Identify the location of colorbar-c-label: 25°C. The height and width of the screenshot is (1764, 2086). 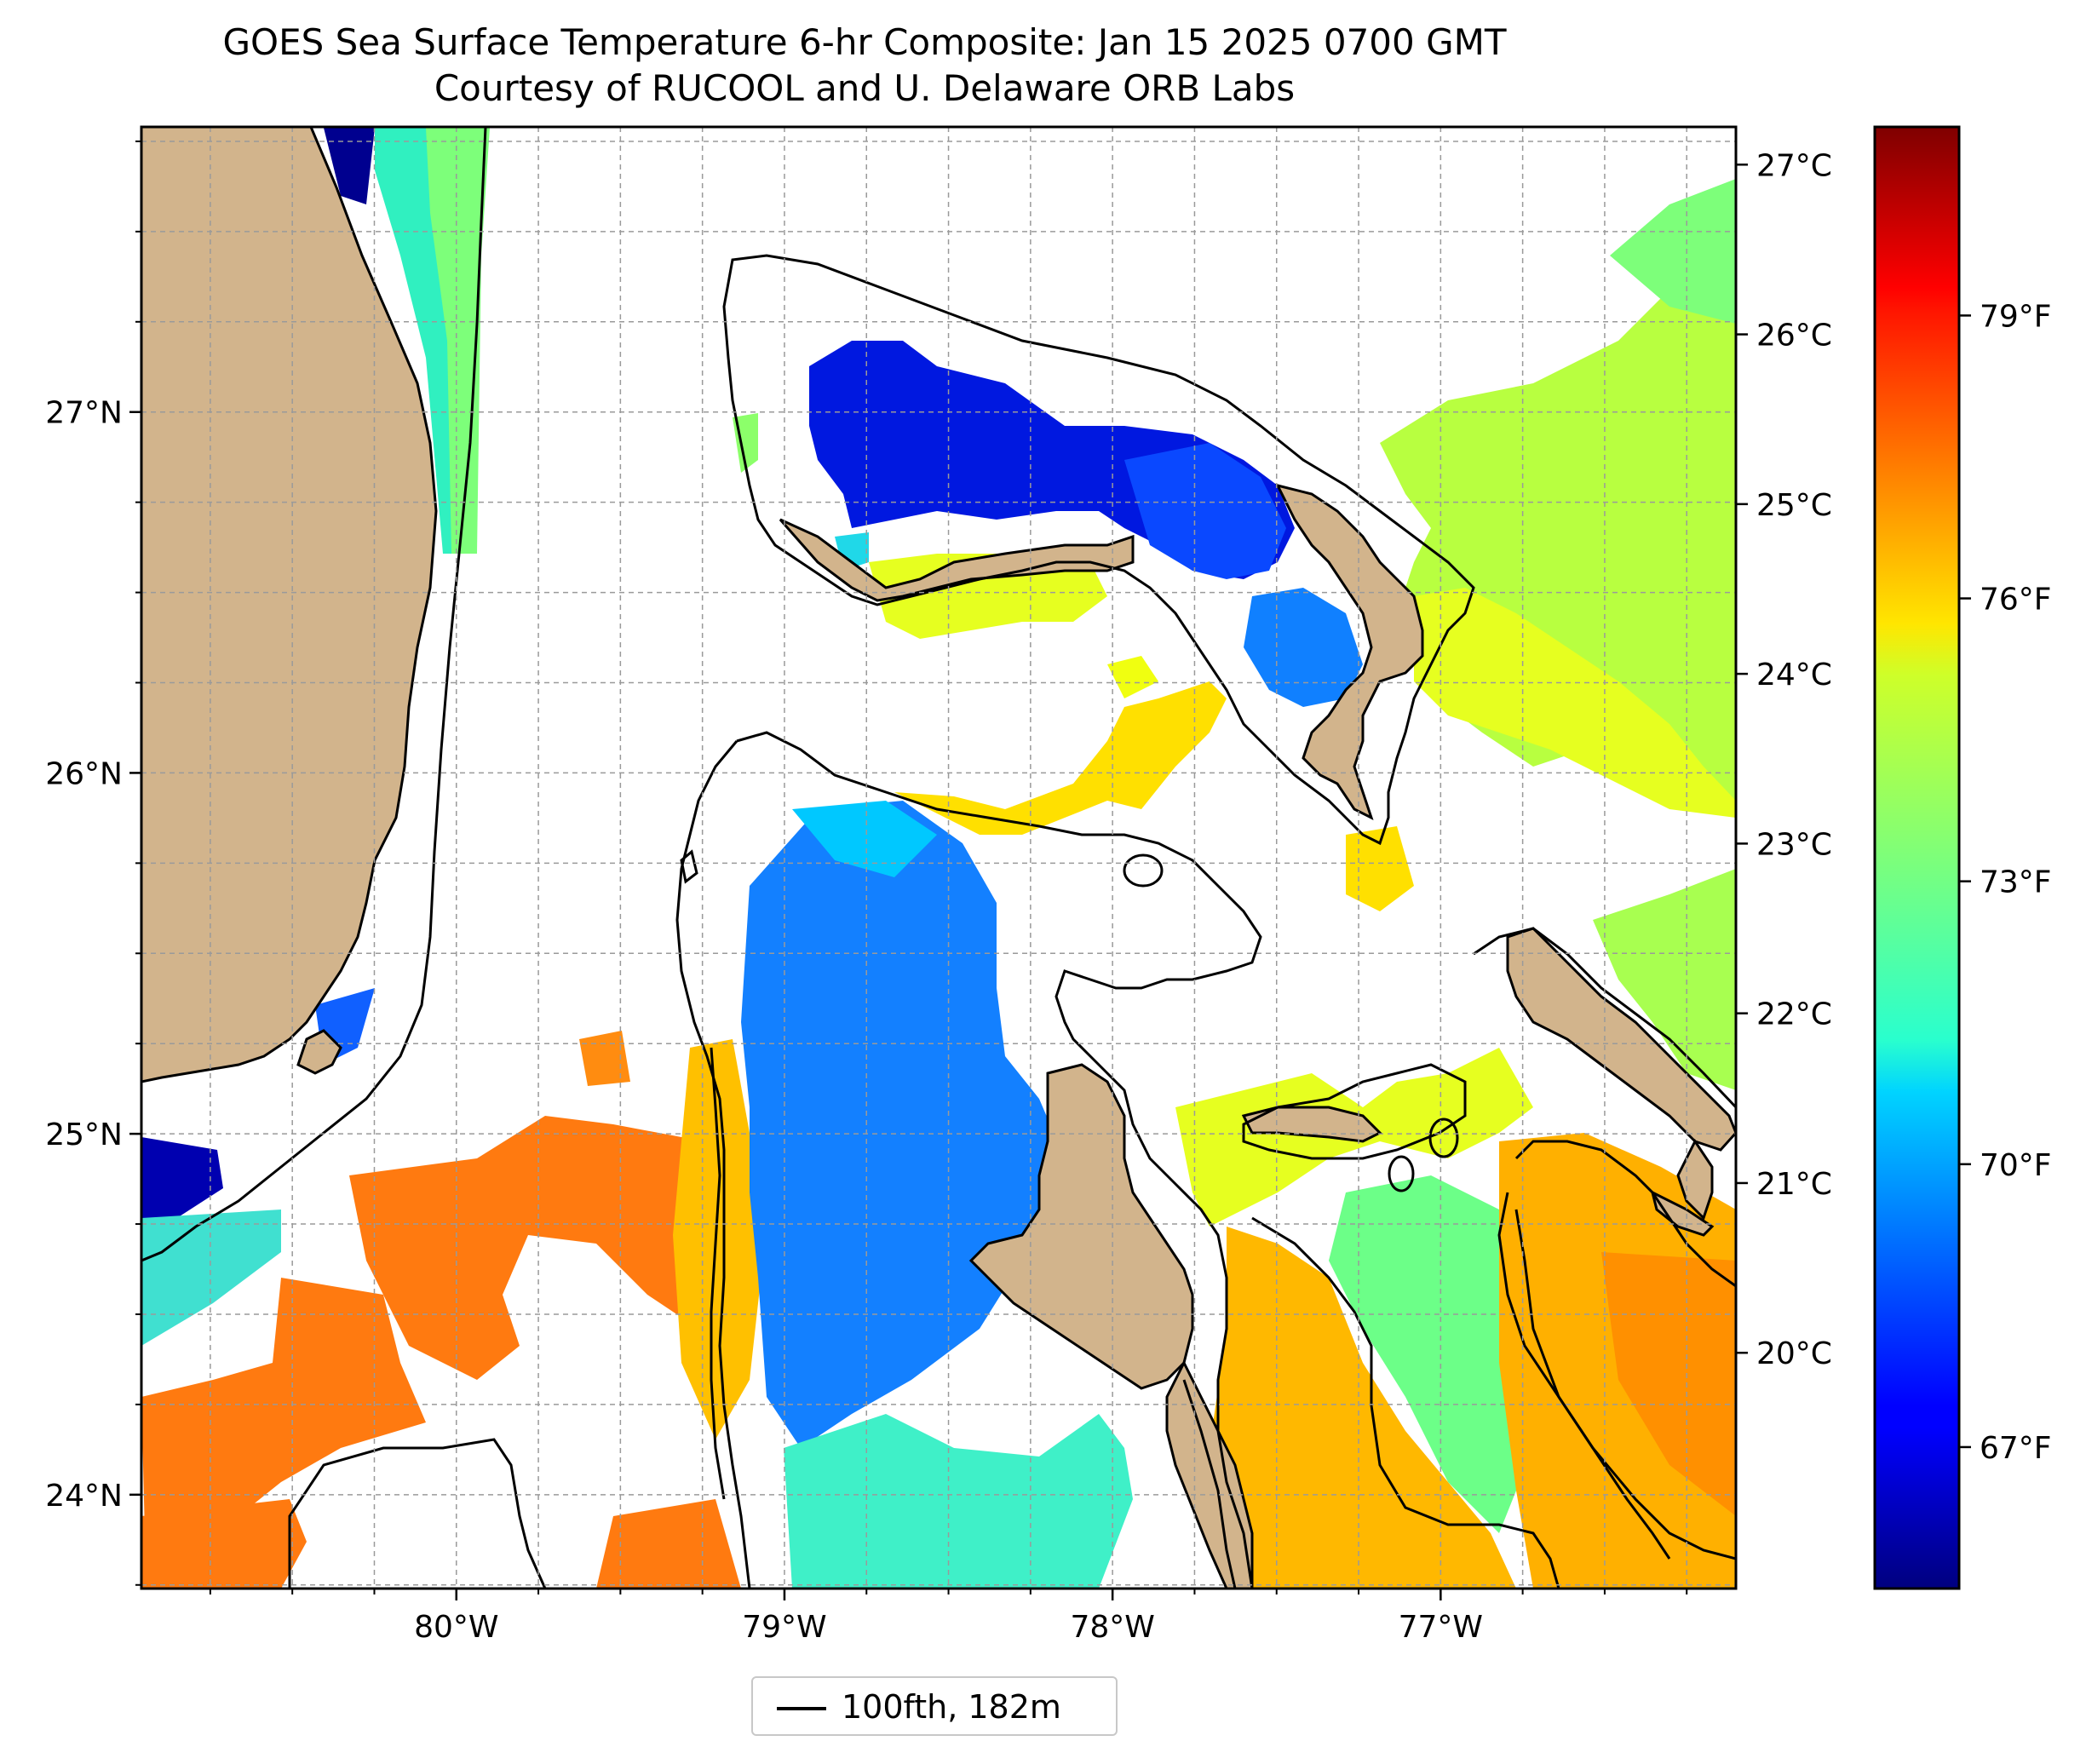
(1794, 505).